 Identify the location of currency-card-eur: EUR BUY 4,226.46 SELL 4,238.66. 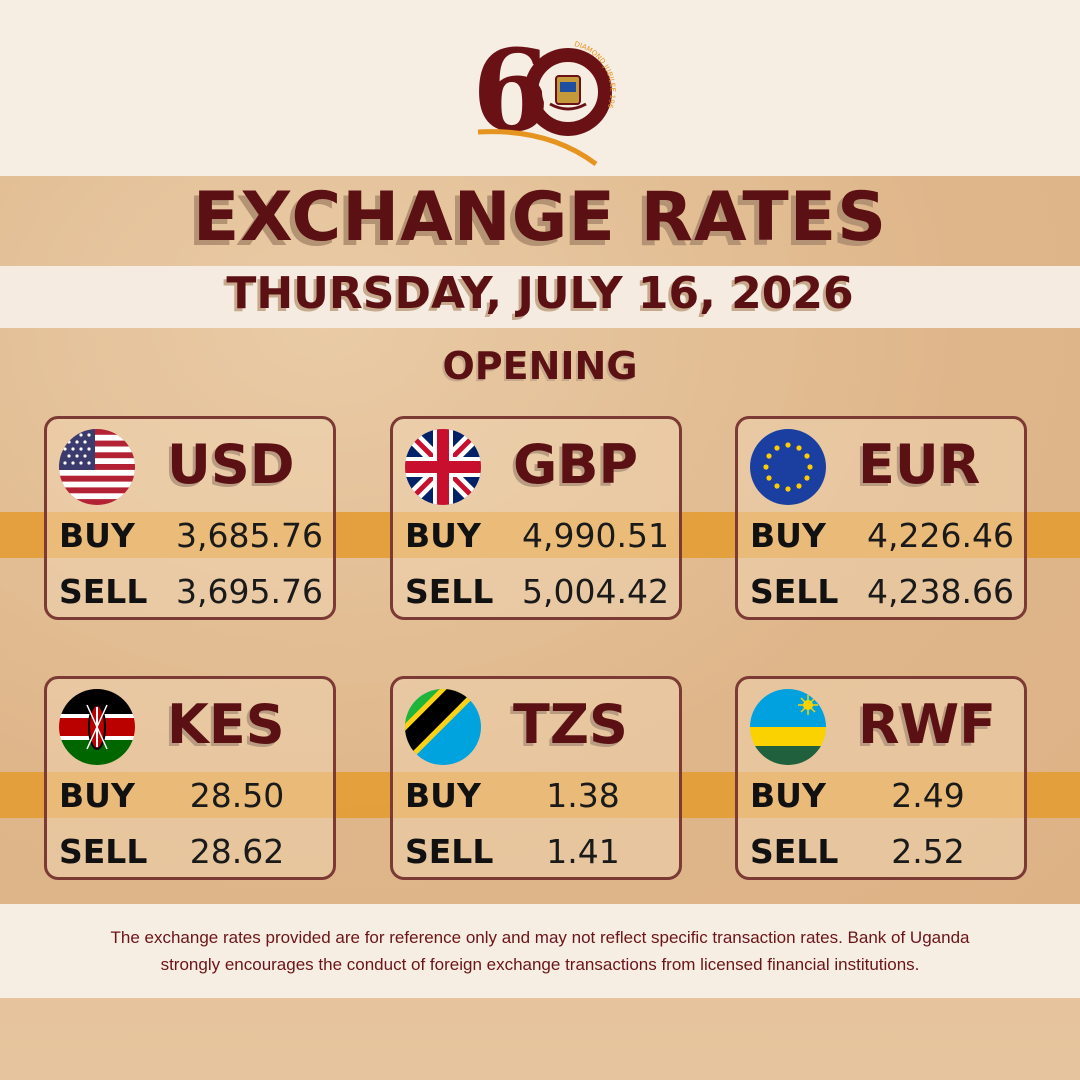
(881, 518).